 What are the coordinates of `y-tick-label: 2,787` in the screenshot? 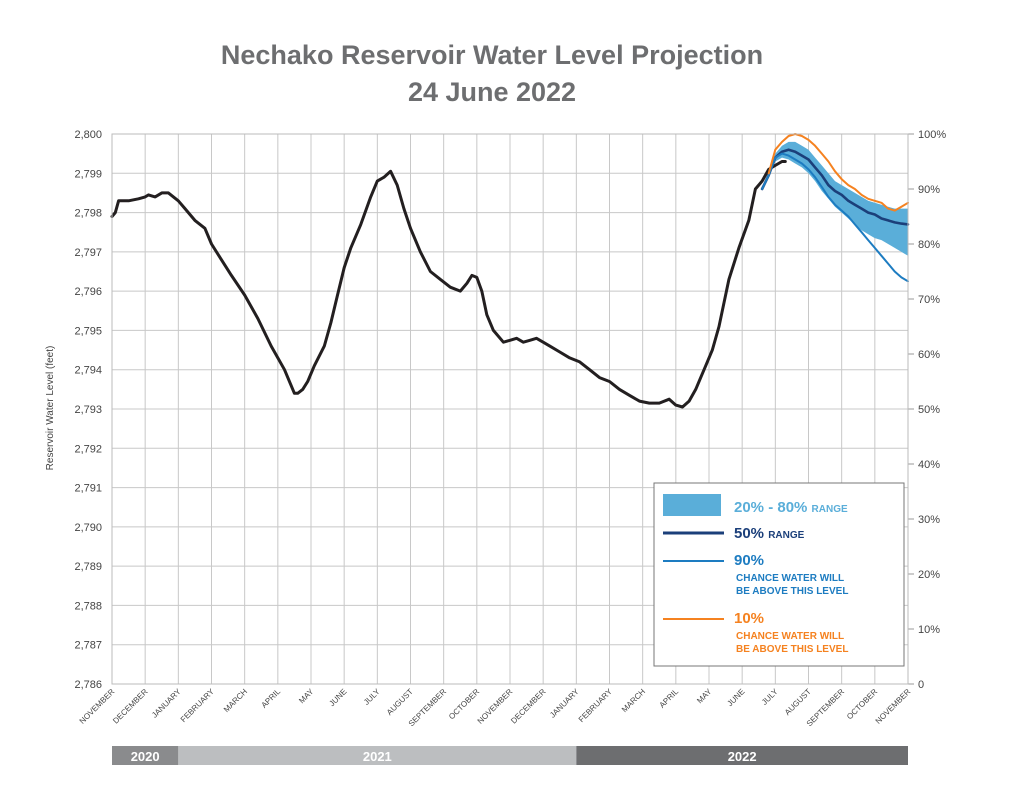 It's located at (88, 646).